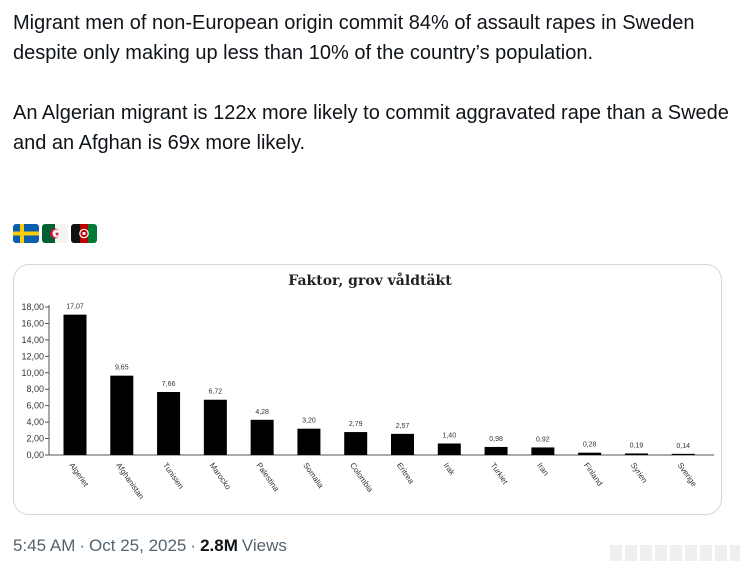 This screenshot has width=748, height=574. Describe the element at coordinates (32, 373) in the screenshot. I see `y-tick-label: 10,00` at that location.